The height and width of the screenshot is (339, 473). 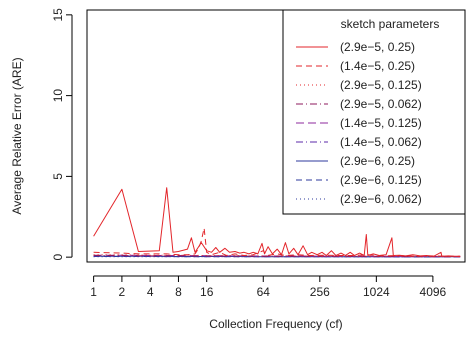 I want to click on legend-label: (2.9e−5, 0.125), so click(x=381, y=85).